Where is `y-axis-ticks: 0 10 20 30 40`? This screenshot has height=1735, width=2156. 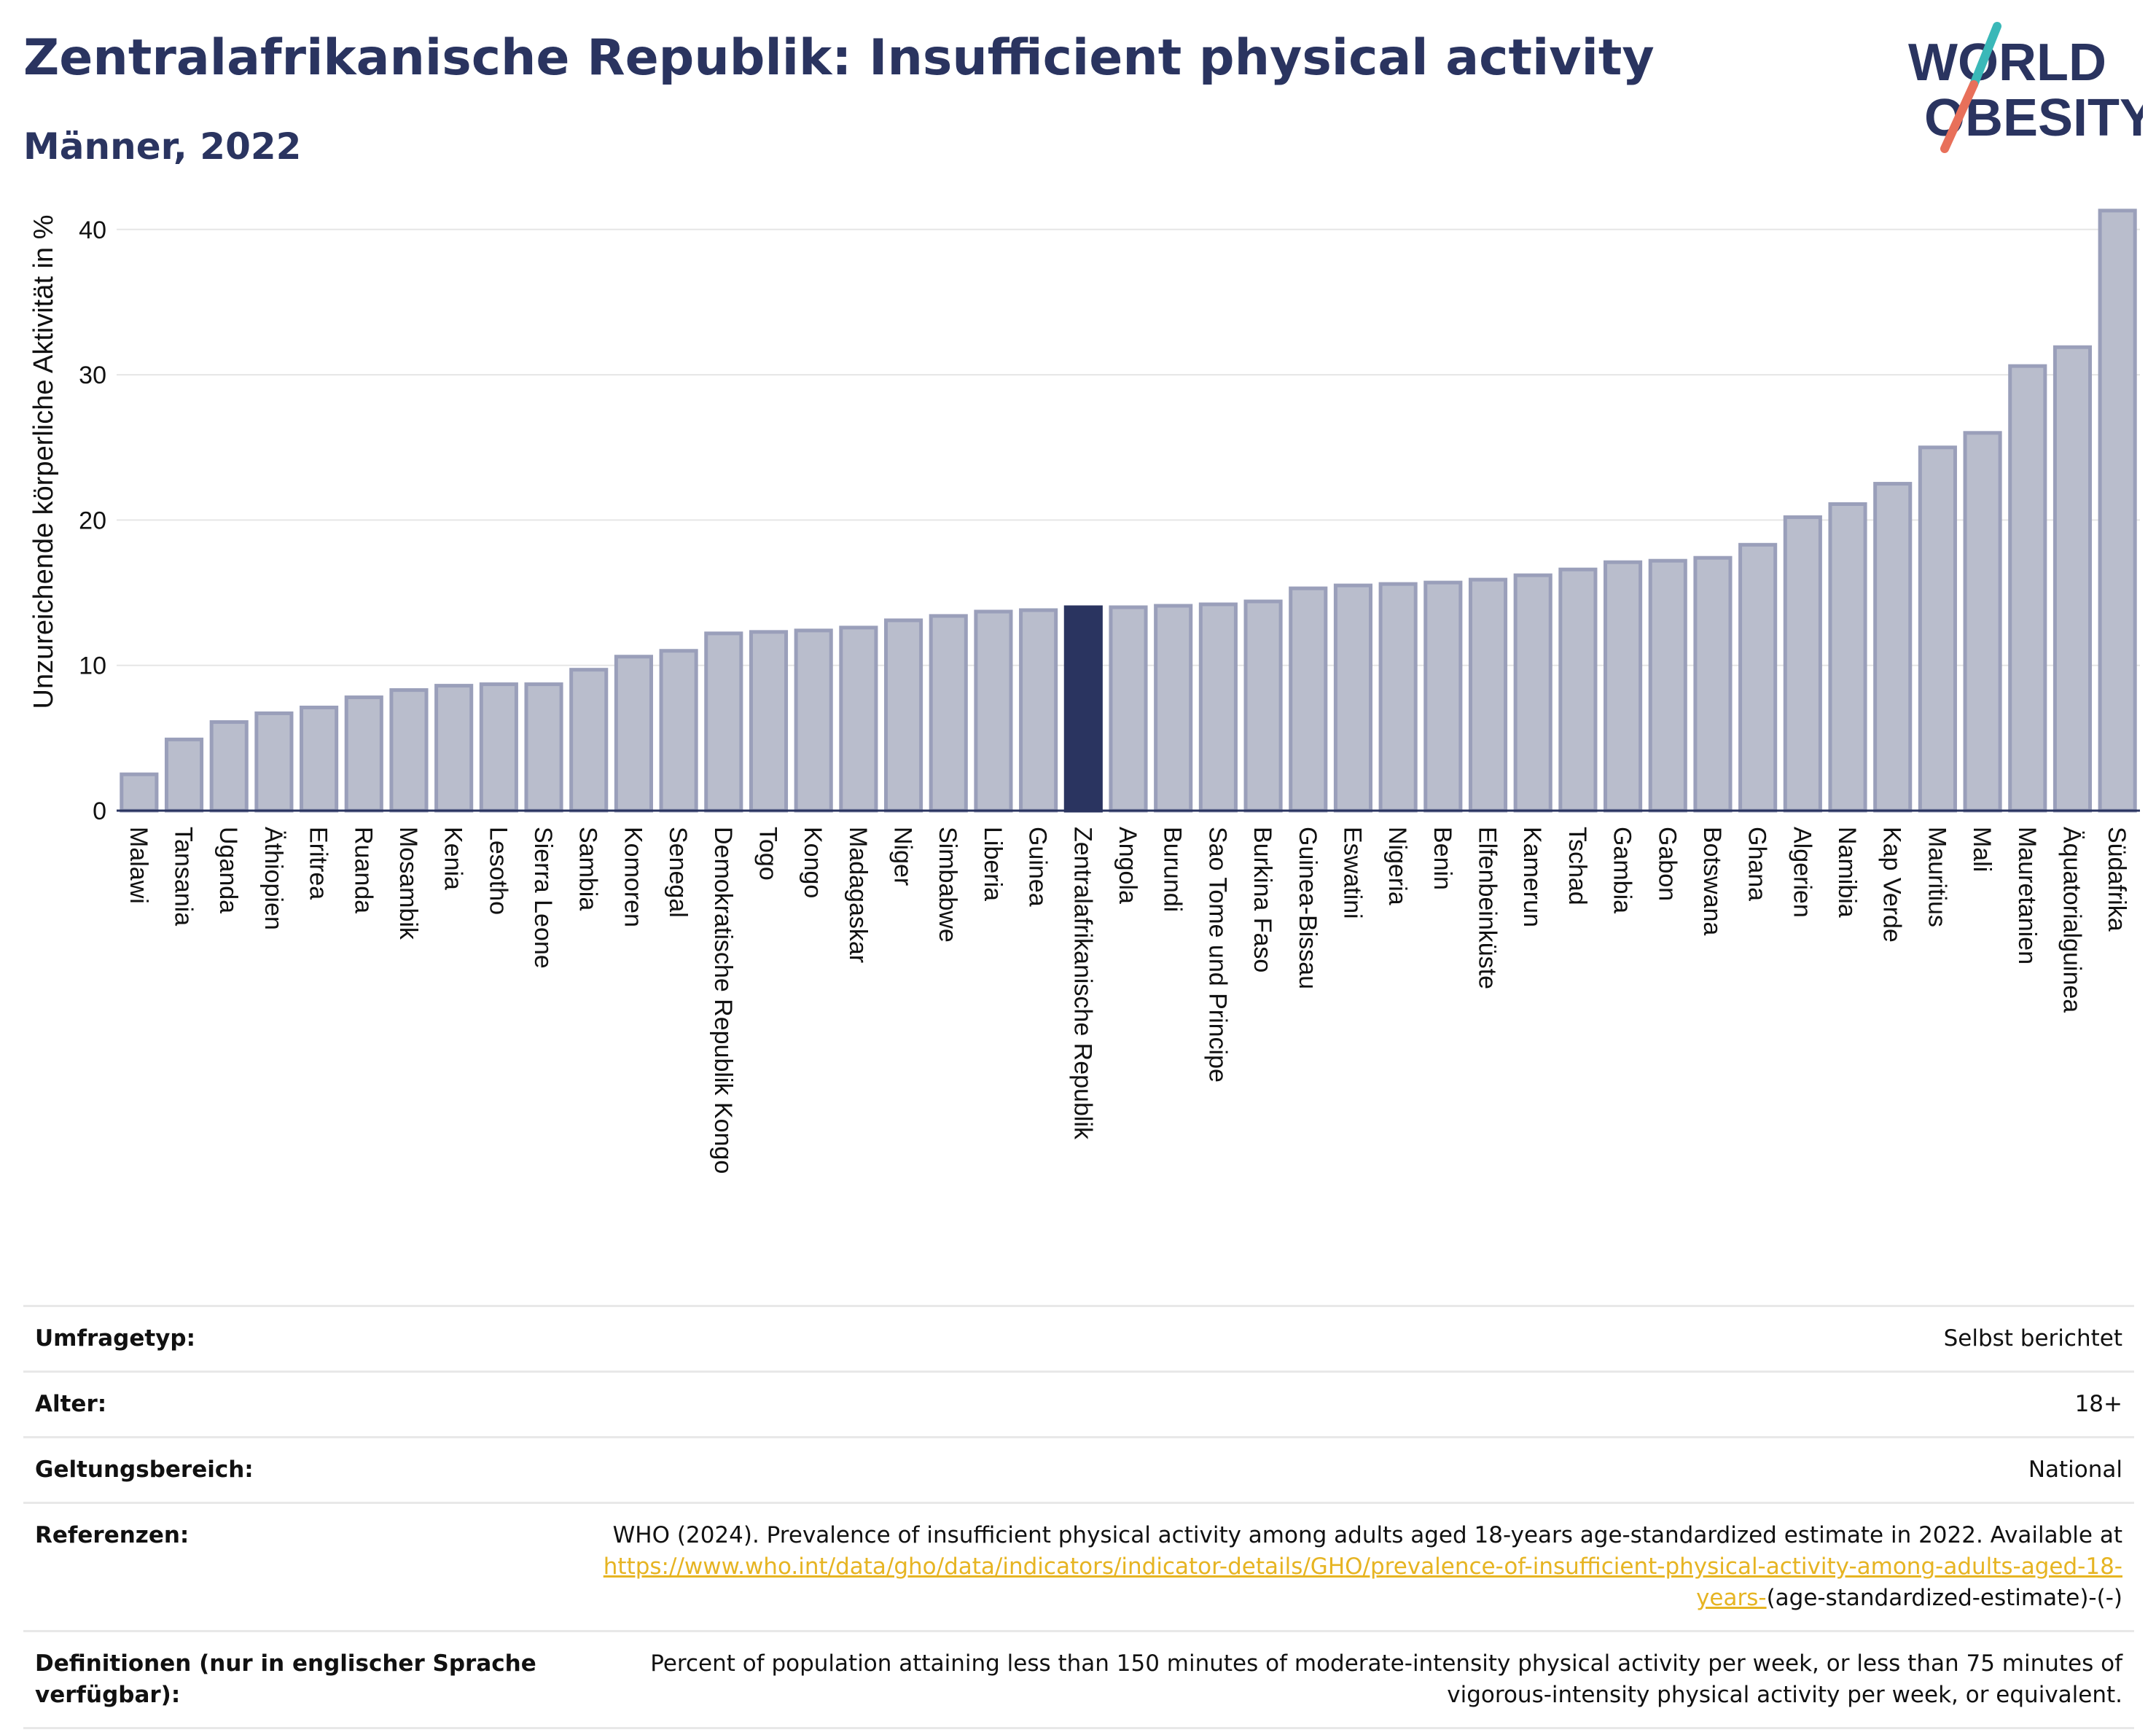 y-axis-ticks: 0 10 20 30 40 is located at coordinates (93, 521).